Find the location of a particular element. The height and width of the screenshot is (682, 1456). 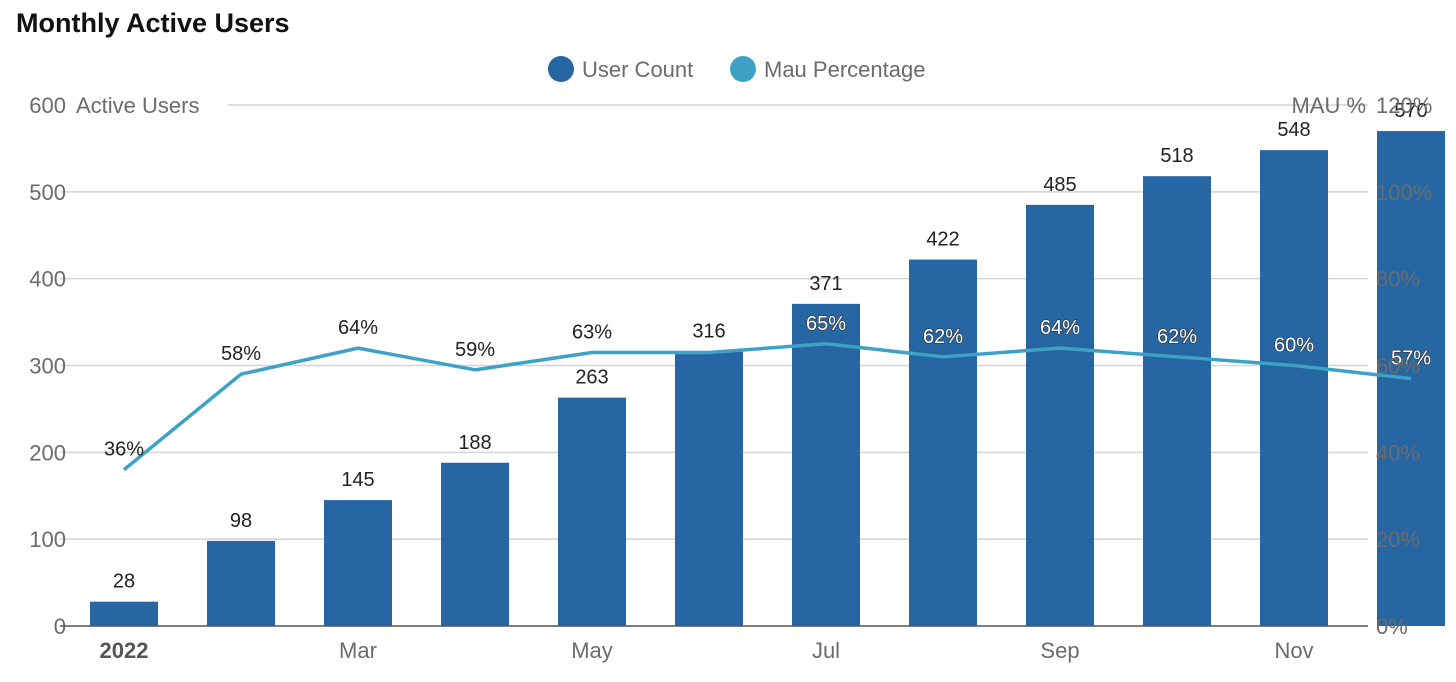

y-right-axis-title: MAU % is located at coordinates (1328, 105).